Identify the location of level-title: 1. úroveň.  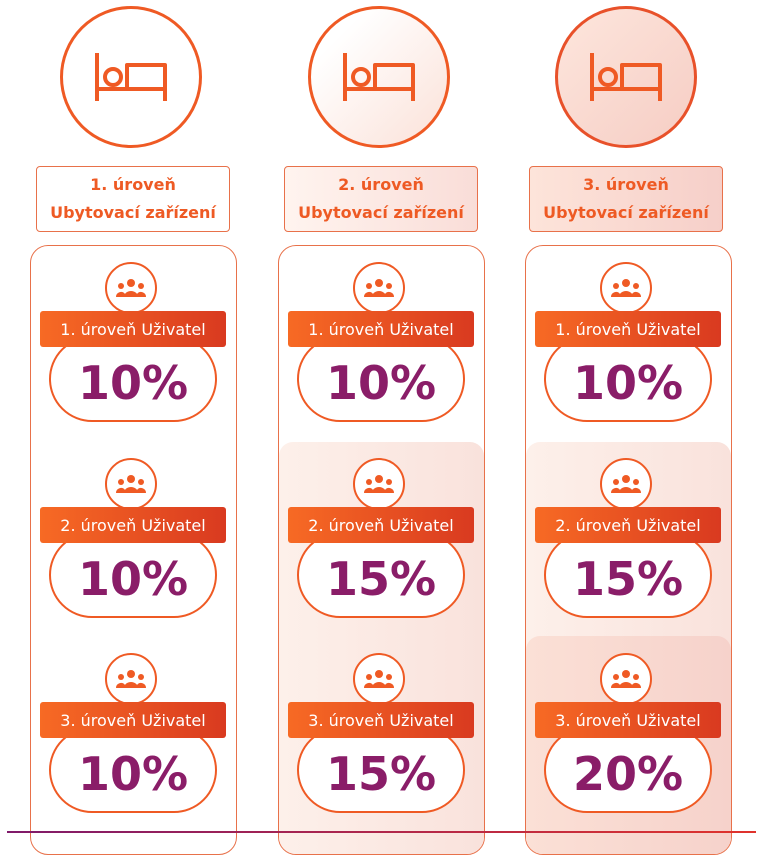
(133, 184).